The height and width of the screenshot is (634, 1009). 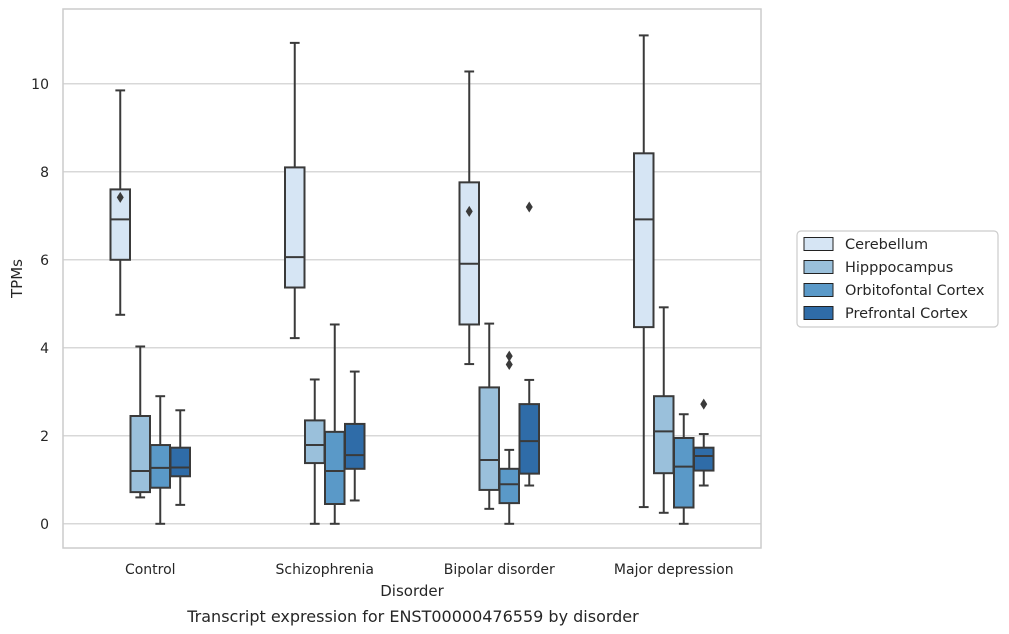 What do you see at coordinates (915, 291) in the screenshot?
I see `legend-label: Orbitofontal Cortex` at bounding box center [915, 291].